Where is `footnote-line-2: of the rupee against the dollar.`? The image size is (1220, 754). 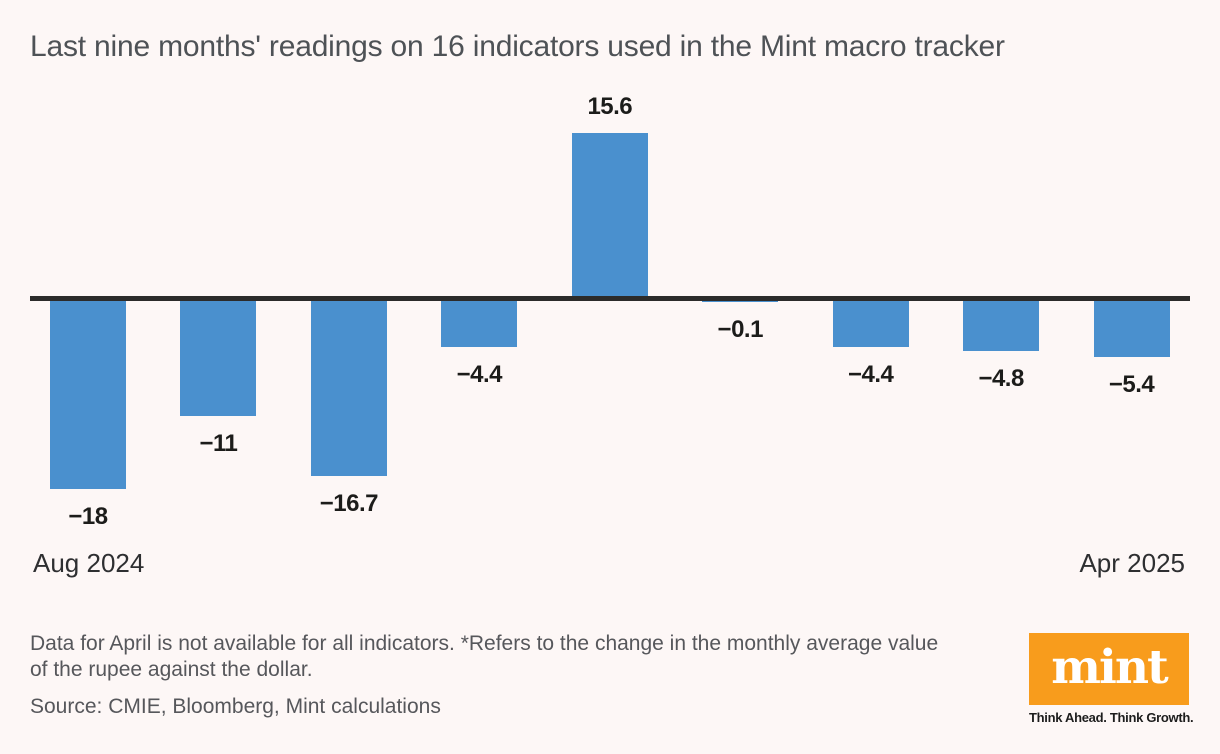 footnote-line-2: of the rupee against the dollar. is located at coordinates (171, 669).